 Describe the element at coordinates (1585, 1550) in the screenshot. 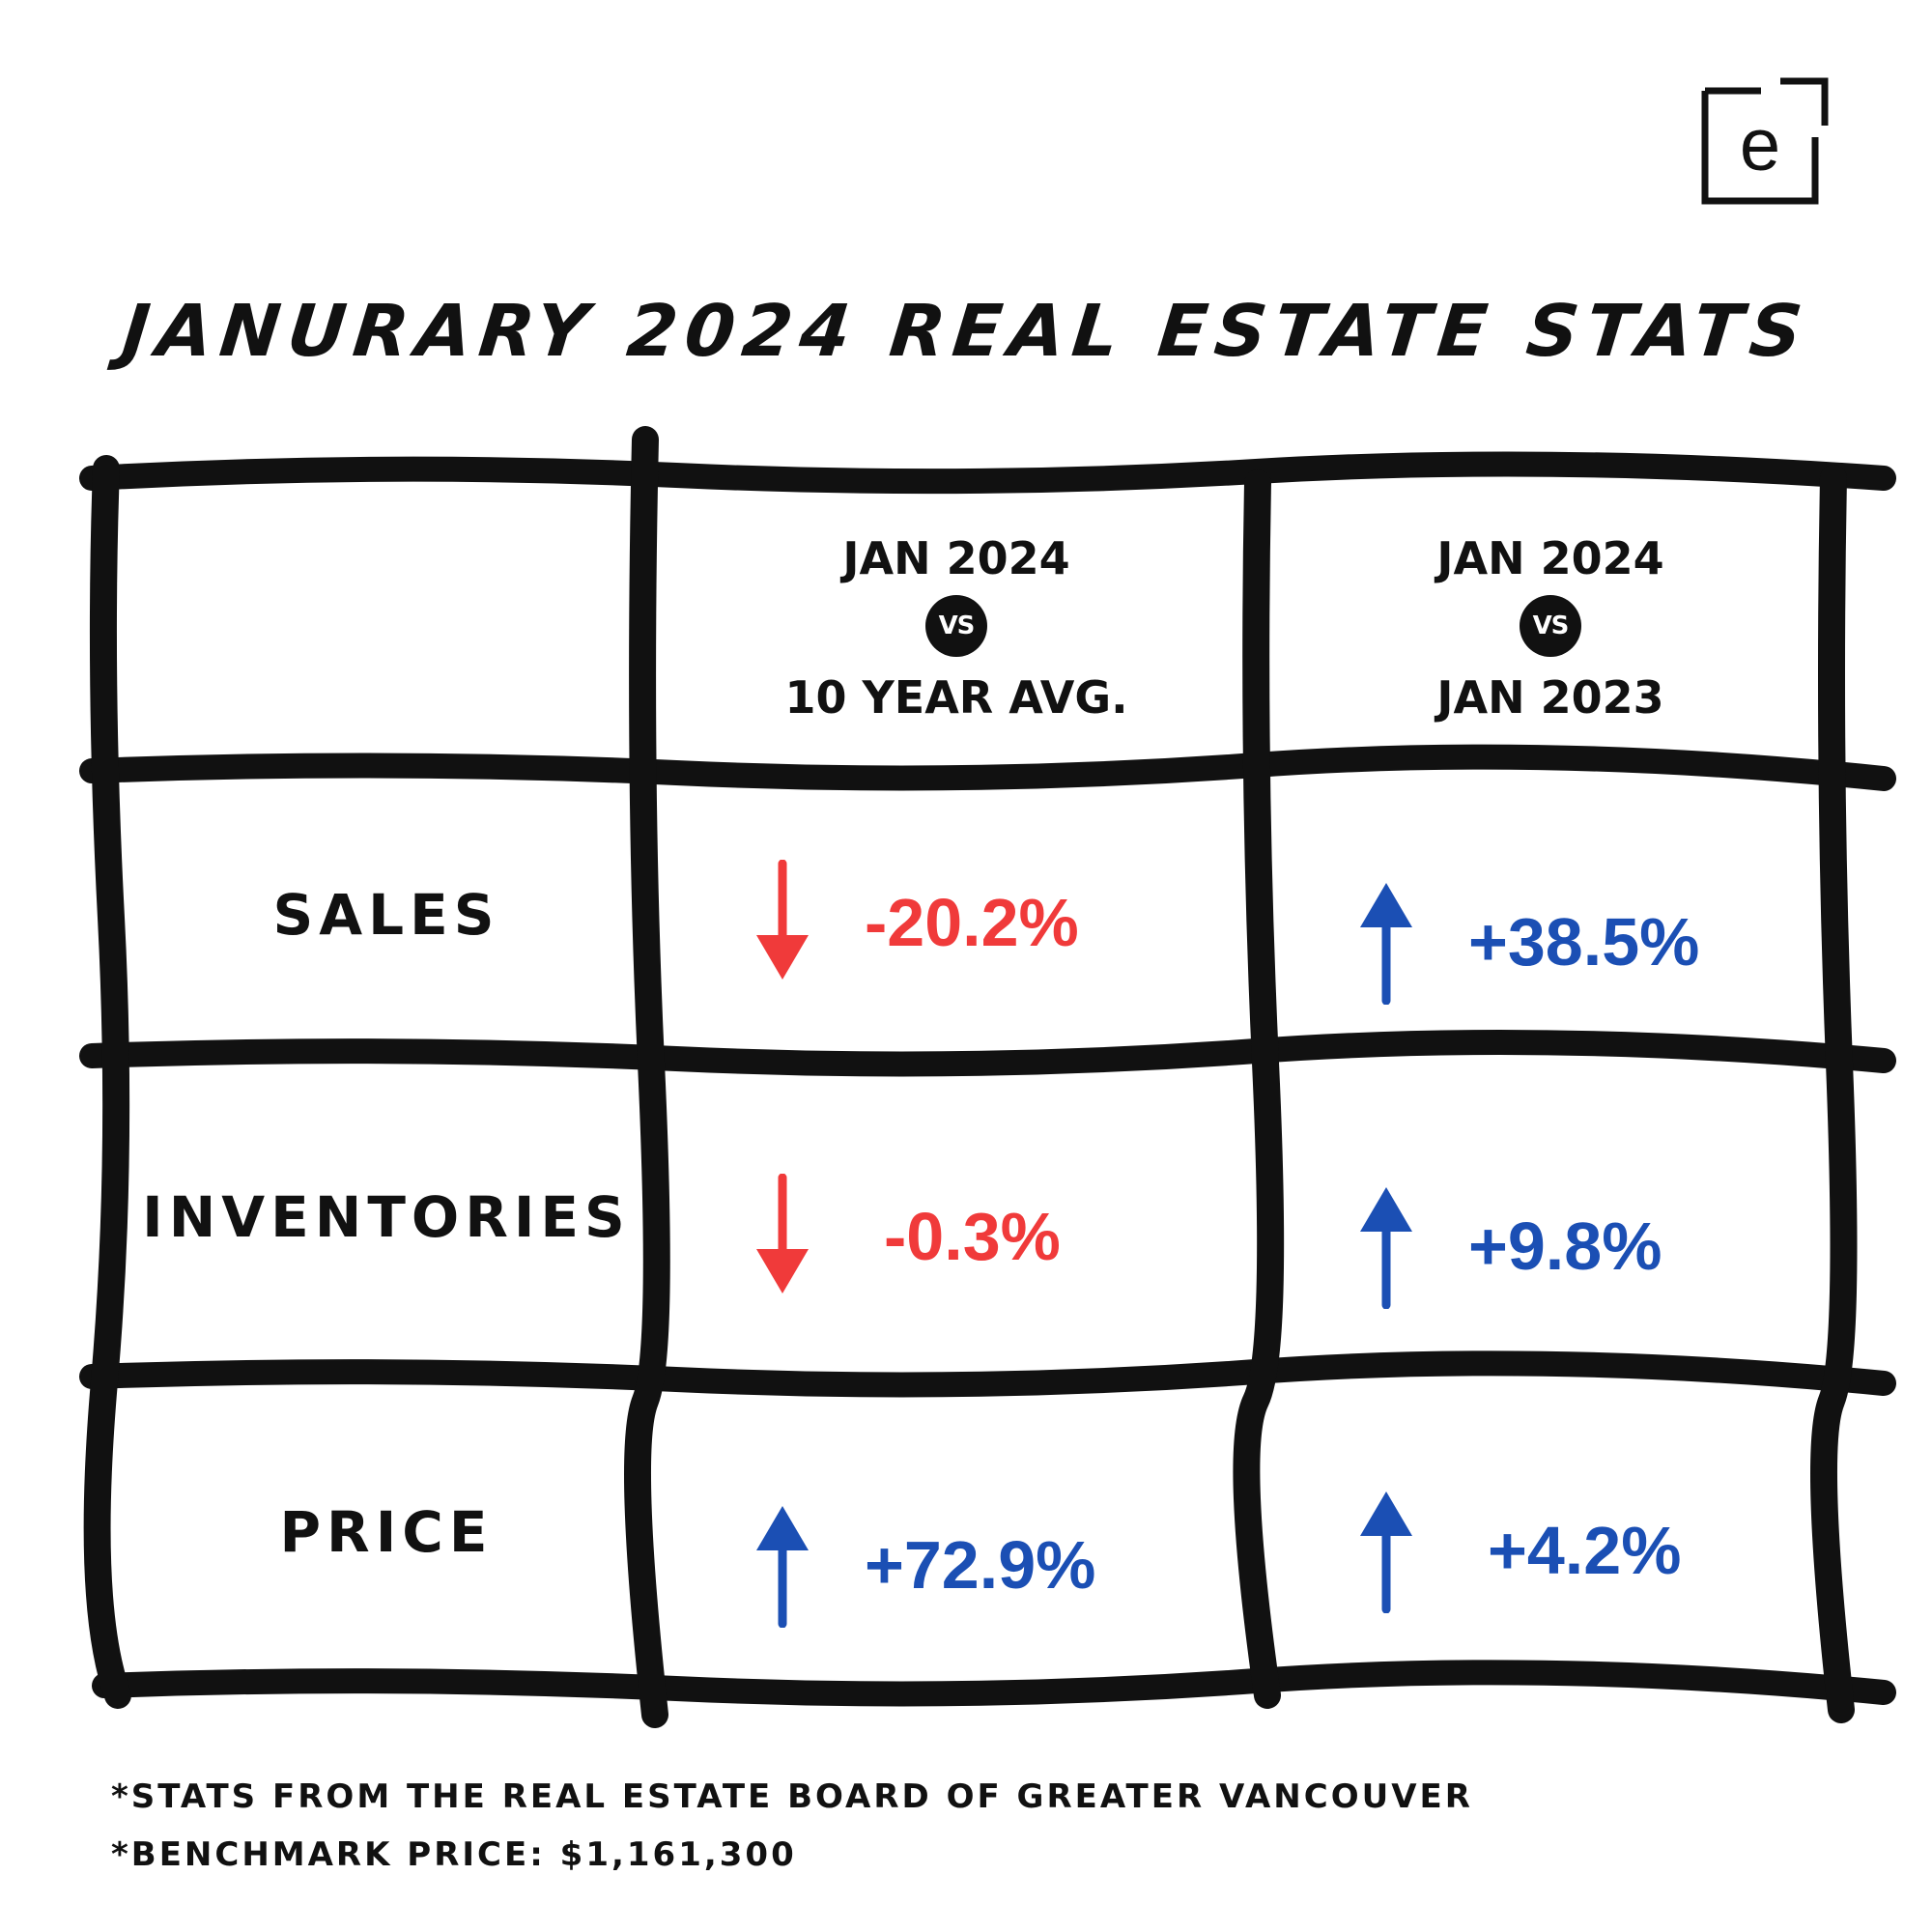

I see `stat-value: +4.2%` at that location.